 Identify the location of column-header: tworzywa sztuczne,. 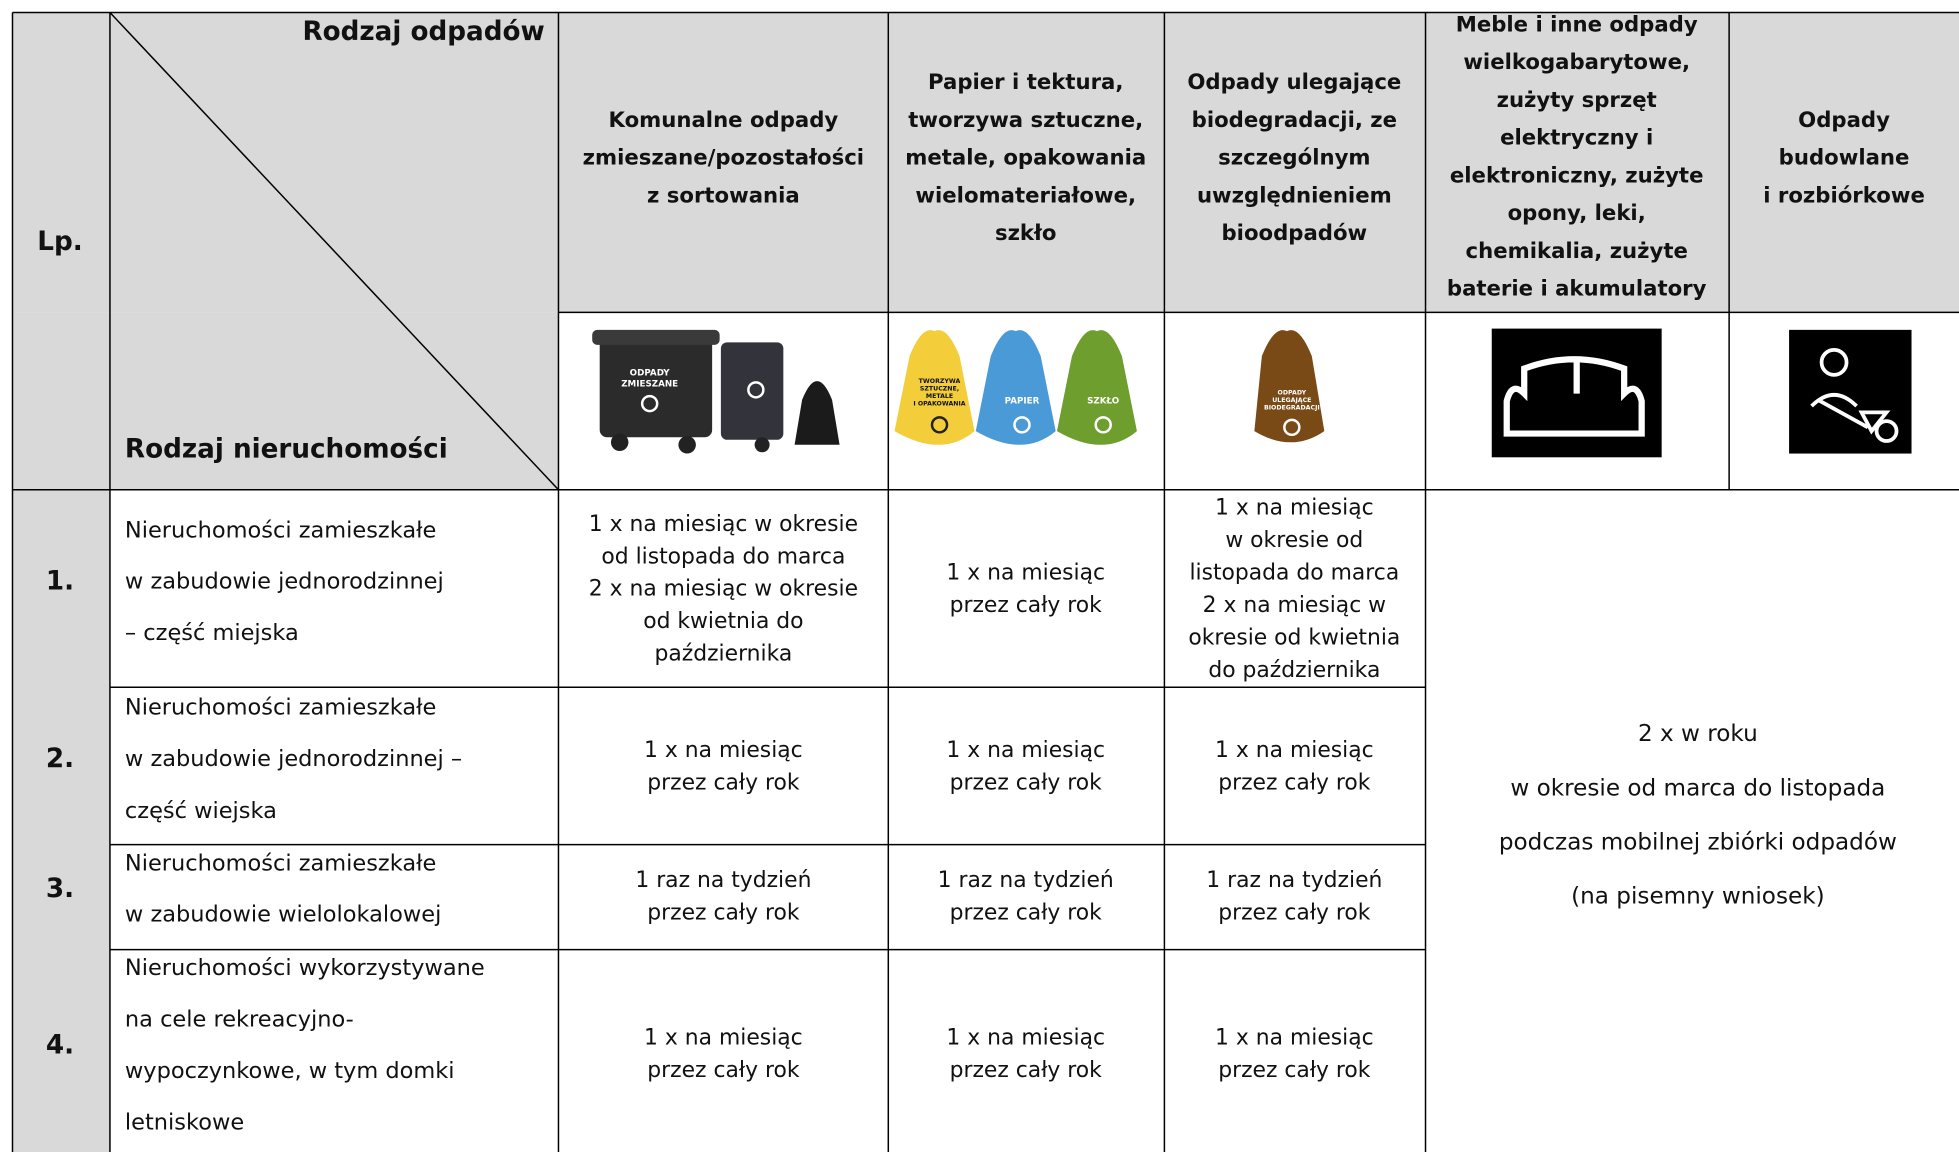
(1025, 120).